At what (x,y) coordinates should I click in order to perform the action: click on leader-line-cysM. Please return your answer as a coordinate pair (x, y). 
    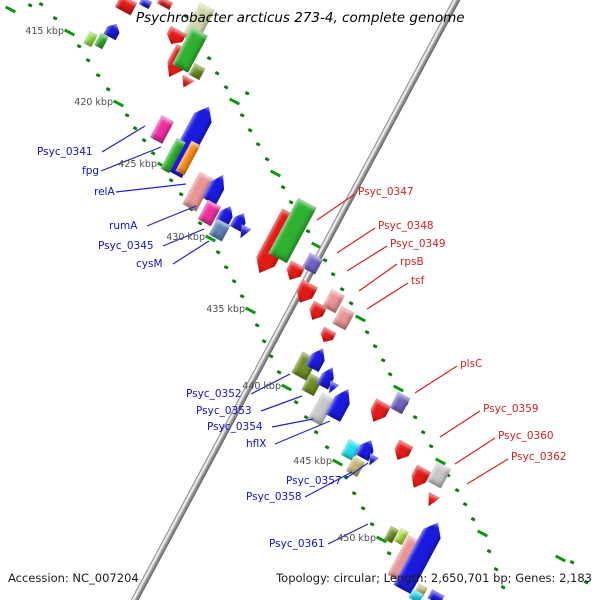
    Looking at the image, I should click on (191, 252).